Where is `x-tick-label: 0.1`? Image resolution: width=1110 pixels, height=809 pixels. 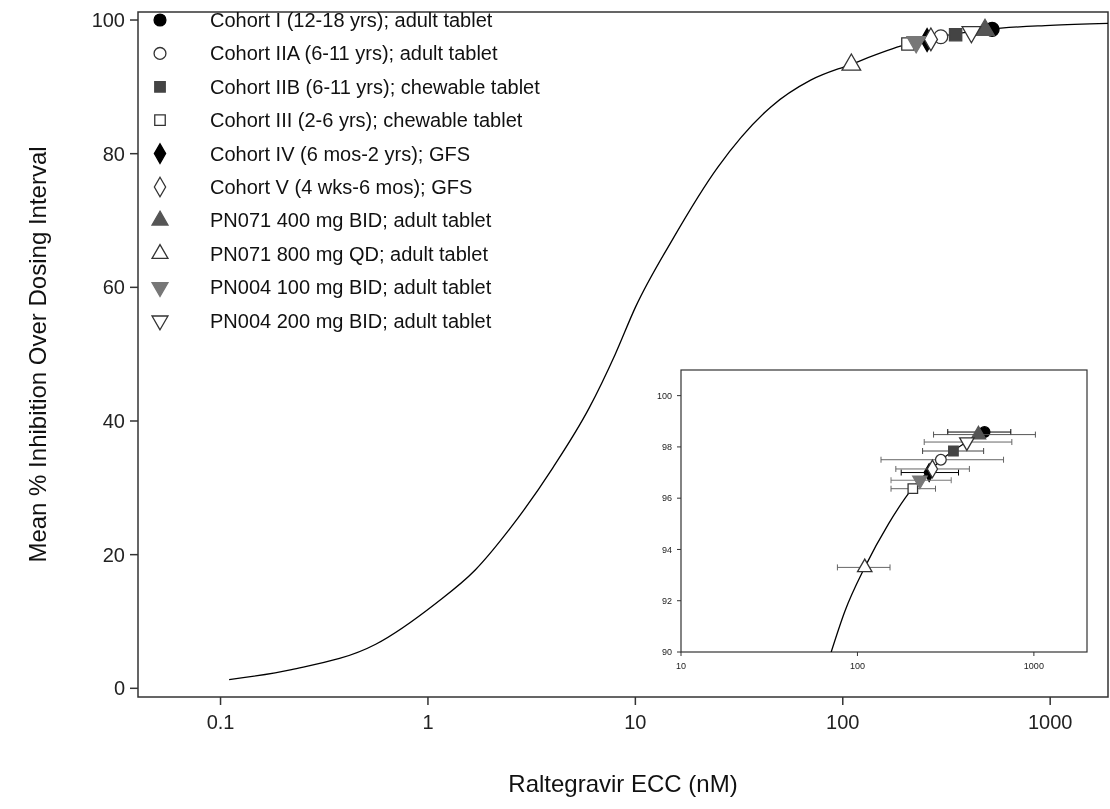
x-tick-label: 0.1 is located at coordinates (220, 722).